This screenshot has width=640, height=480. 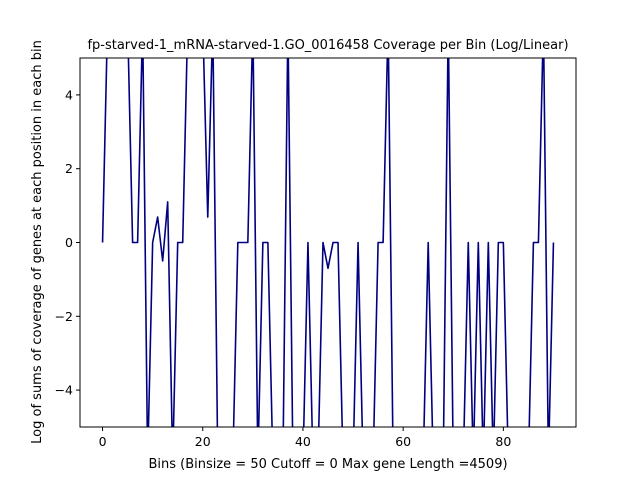 I want to click on y-axis: −4 −2 0 2 4, so click(x=67, y=242).